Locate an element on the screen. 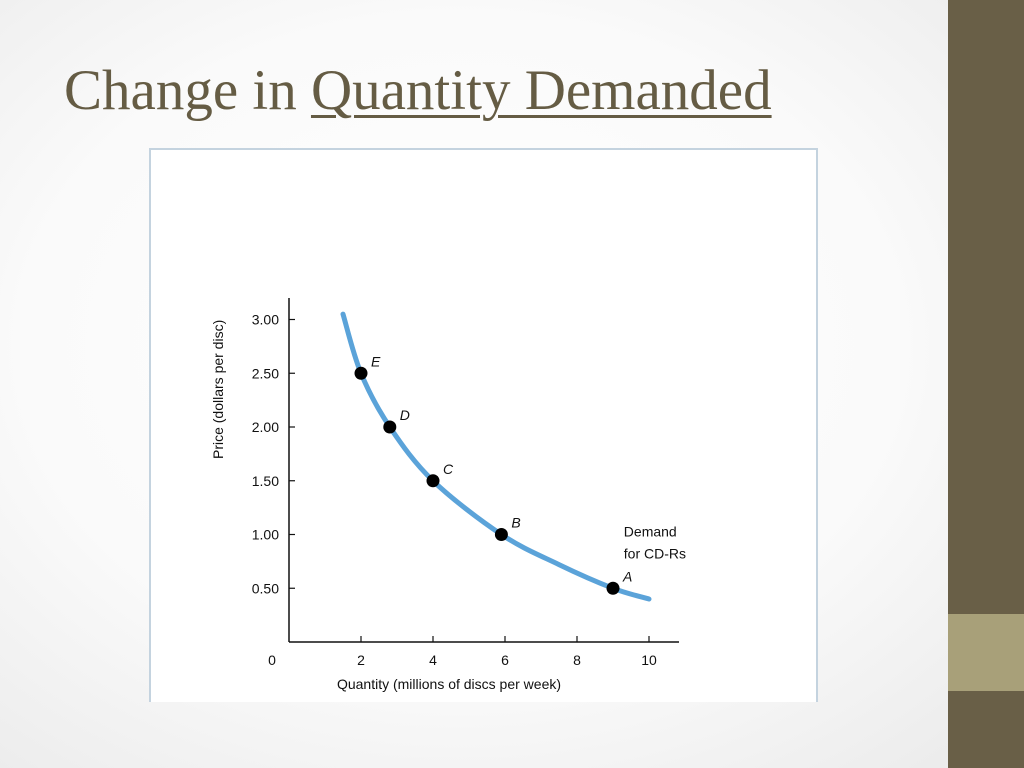  demand-curve-group is located at coordinates (496, 456).